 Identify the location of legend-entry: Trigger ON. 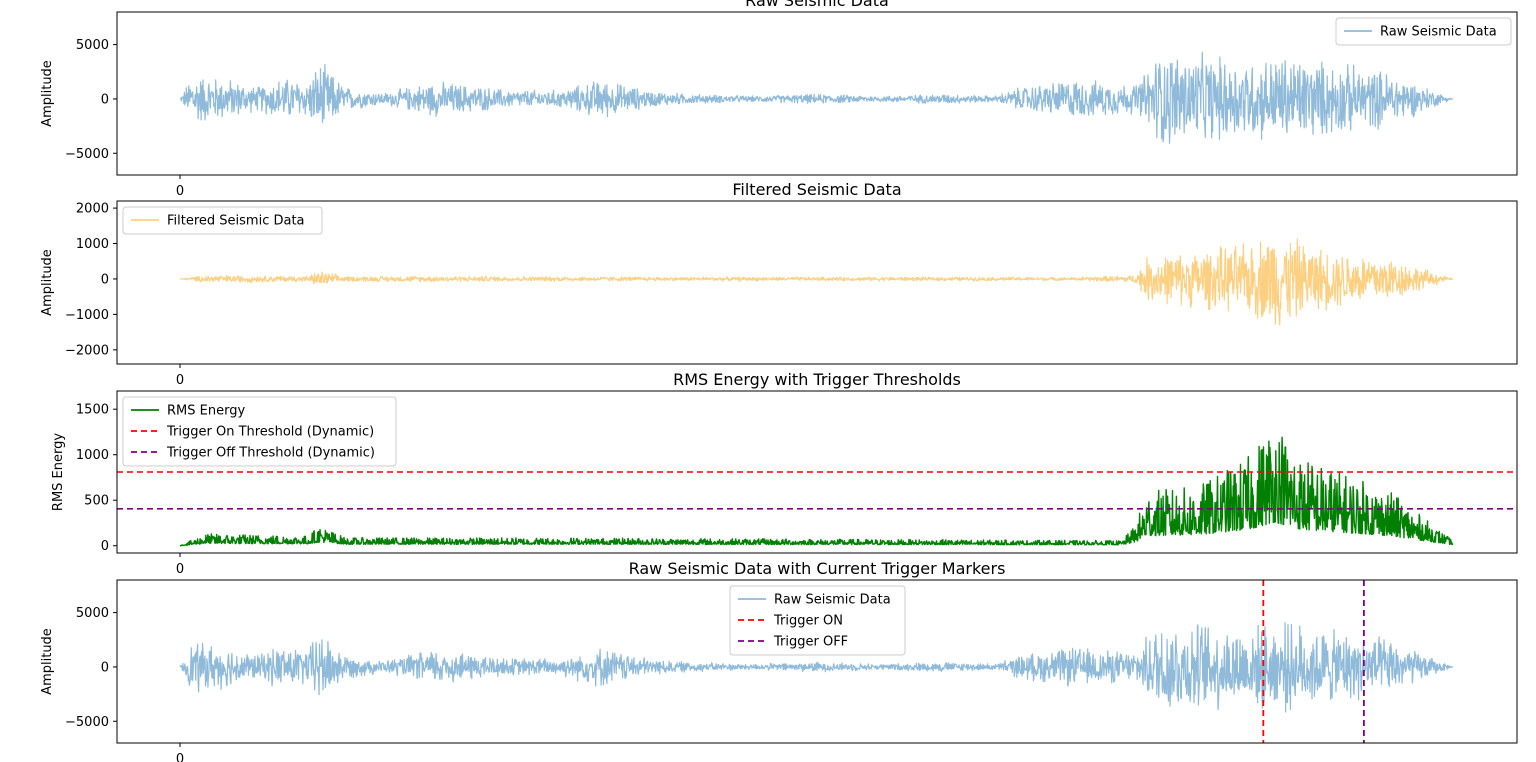
(808, 621).